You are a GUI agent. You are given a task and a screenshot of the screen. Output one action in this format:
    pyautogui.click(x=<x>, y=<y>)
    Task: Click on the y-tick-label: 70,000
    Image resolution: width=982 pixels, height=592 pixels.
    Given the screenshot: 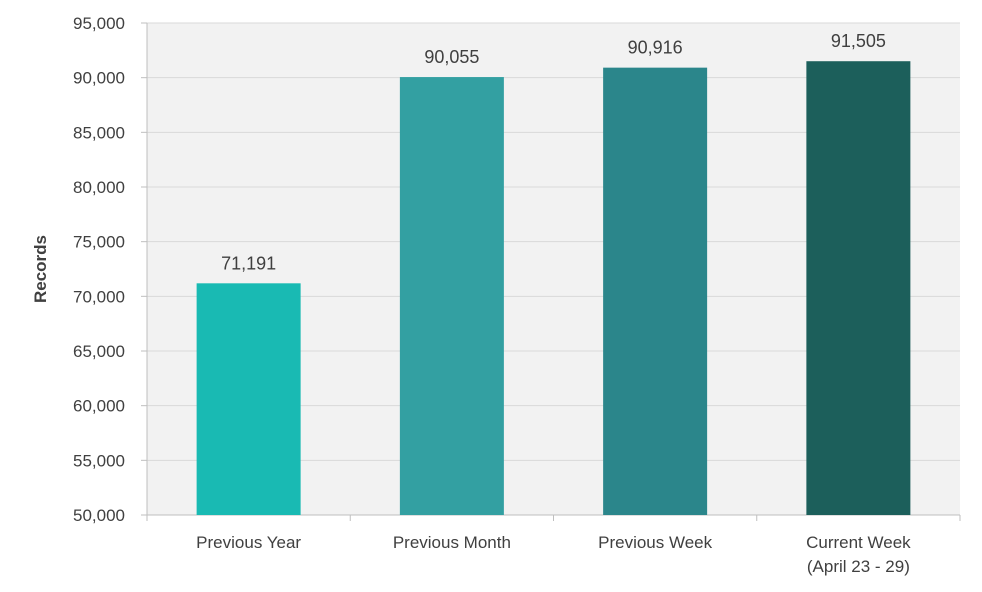 What is the action you would take?
    pyautogui.click(x=99, y=296)
    